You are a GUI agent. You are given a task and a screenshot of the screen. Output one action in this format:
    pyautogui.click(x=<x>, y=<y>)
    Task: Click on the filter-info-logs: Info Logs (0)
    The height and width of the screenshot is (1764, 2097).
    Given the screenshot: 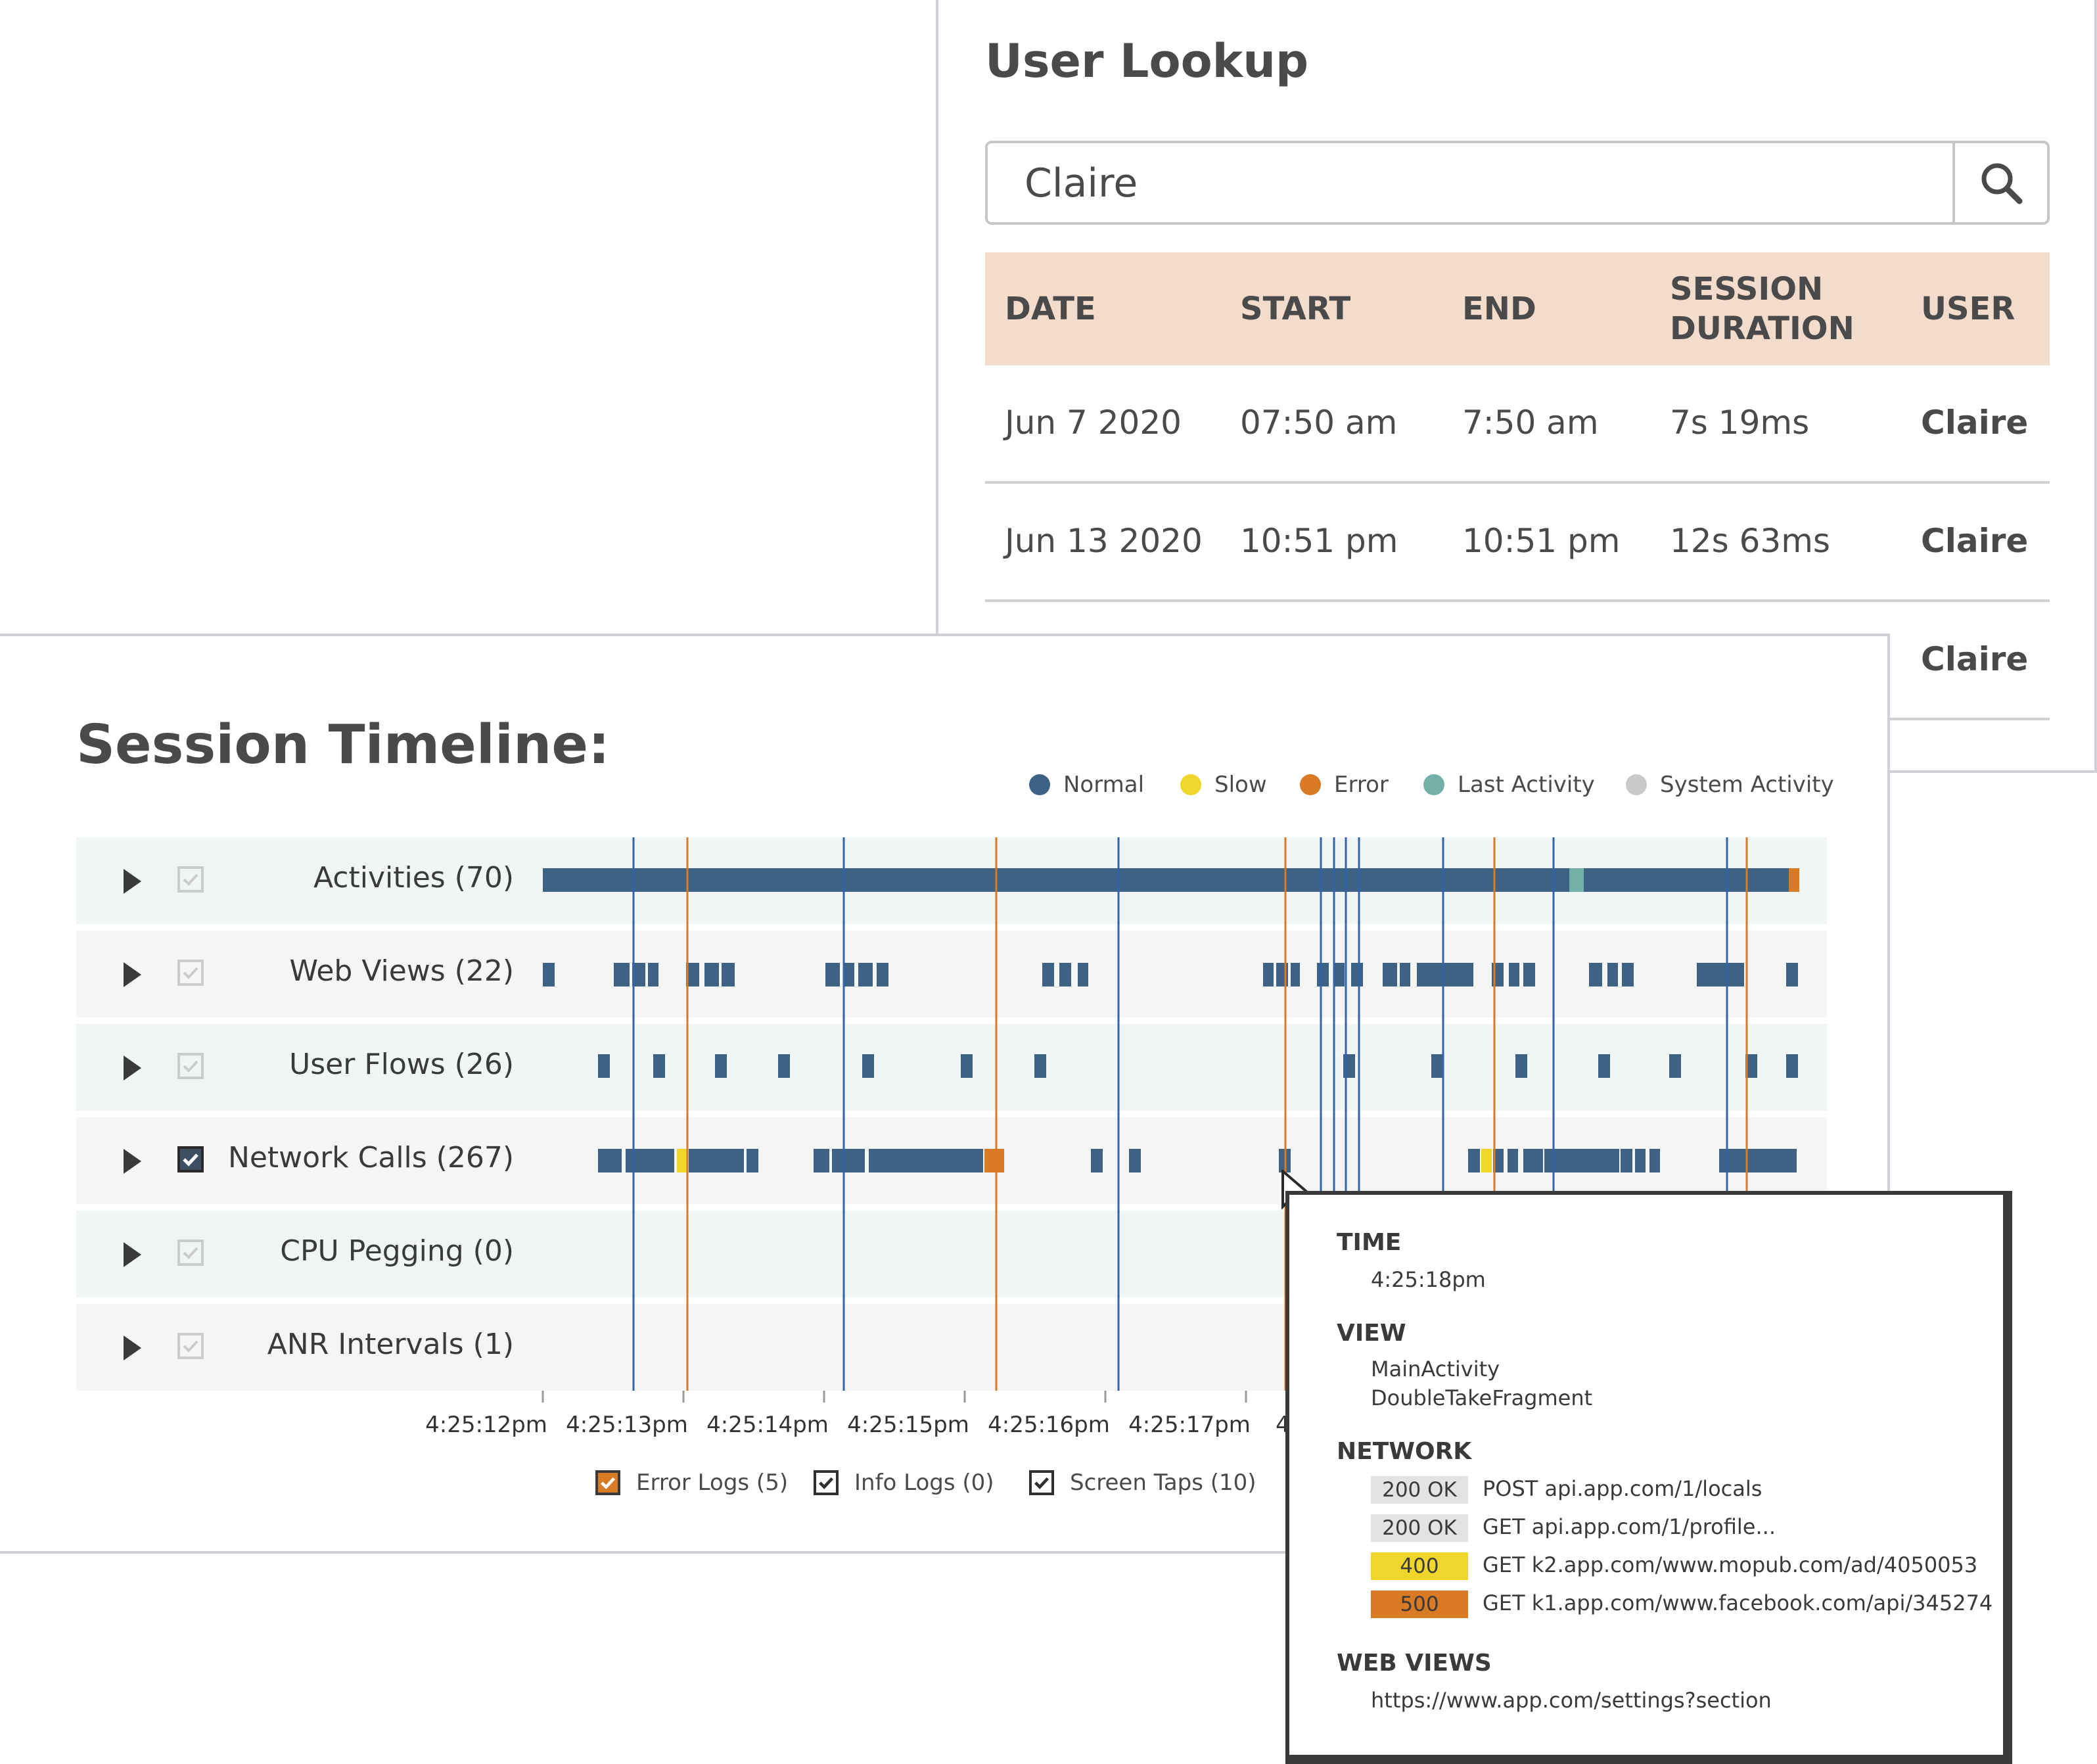 What is the action you would take?
    pyautogui.click(x=904, y=1483)
    